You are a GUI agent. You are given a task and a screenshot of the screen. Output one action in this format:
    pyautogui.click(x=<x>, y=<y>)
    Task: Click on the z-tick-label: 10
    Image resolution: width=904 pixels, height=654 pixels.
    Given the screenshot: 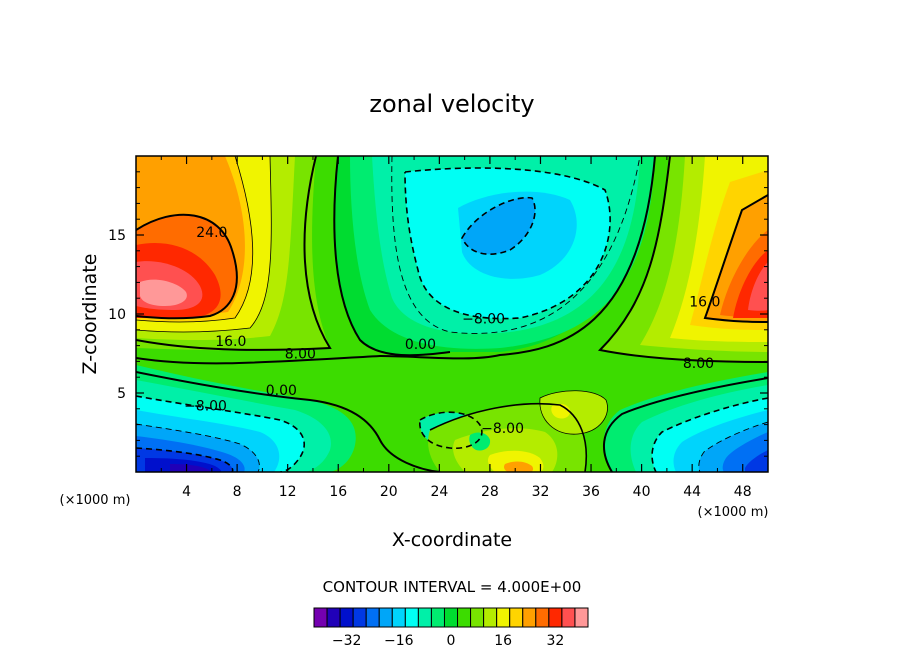 What is the action you would take?
    pyautogui.click(x=117, y=315)
    